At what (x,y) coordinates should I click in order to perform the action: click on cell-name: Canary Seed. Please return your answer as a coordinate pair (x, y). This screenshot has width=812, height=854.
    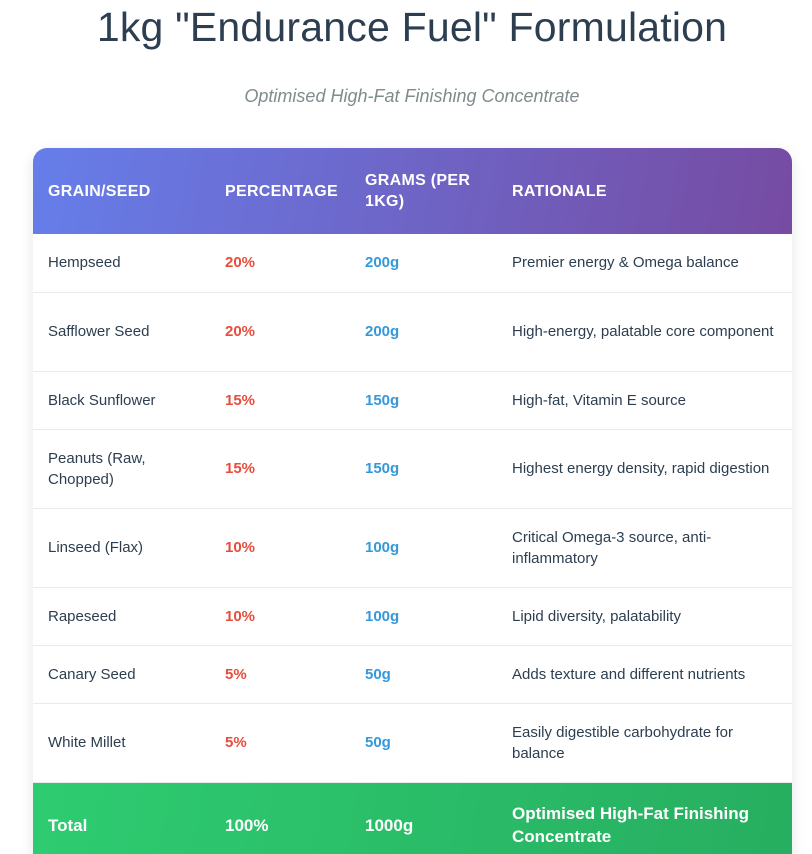
    Looking at the image, I should click on (92, 674).